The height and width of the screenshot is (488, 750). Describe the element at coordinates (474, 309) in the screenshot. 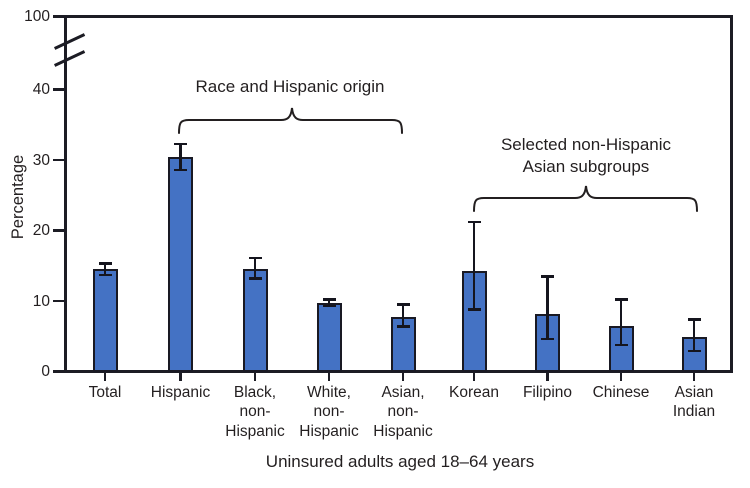

I see `error-cap-bottom-korean` at that location.